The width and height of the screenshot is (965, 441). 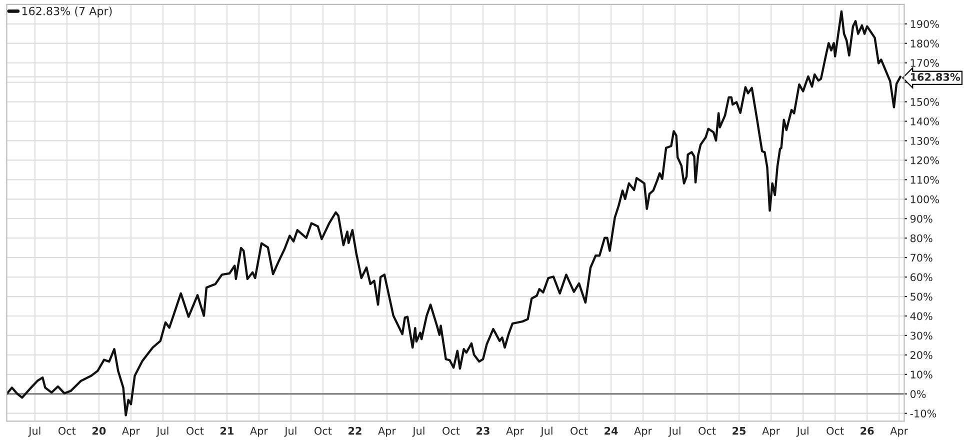 I want to click on y-tick-label: 190%, so click(x=924, y=24).